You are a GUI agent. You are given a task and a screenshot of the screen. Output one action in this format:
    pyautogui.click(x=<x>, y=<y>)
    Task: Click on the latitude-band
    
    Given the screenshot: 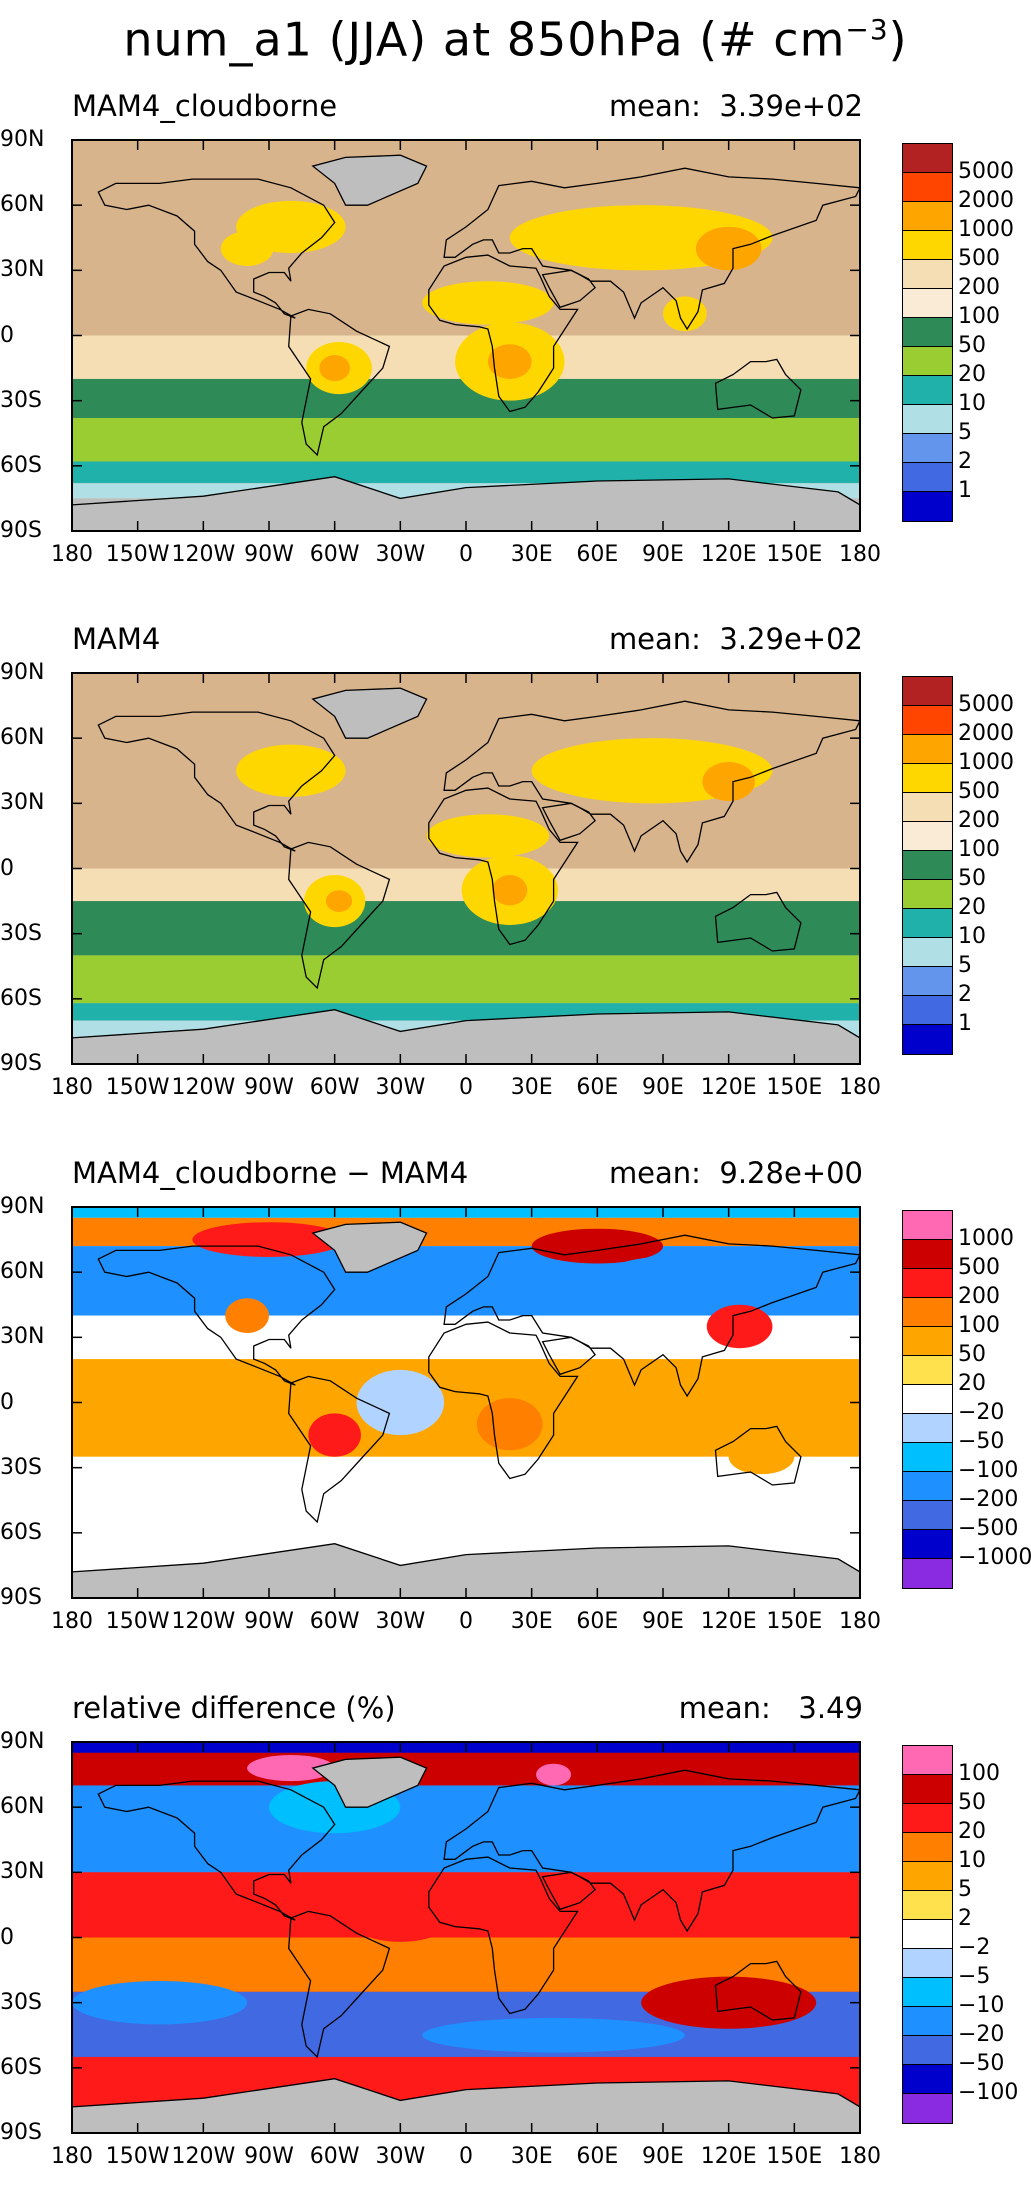 What is the action you would take?
    pyautogui.click(x=466, y=1769)
    